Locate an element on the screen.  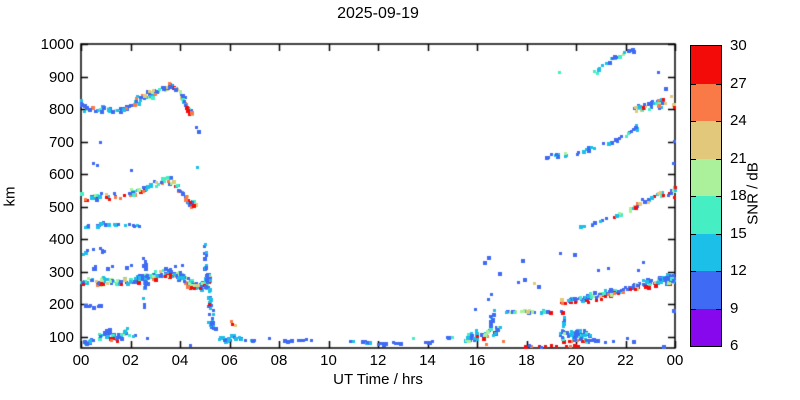
colorbar-band-21-24dB is located at coordinates (706, 140).